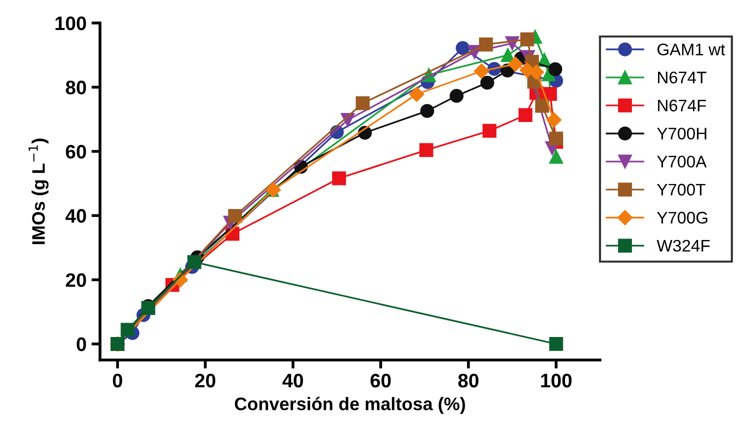 This screenshot has height=434, width=755. What do you see at coordinates (76, 87) in the screenshot?
I see `y-tick-label: 80` at bounding box center [76, 87].